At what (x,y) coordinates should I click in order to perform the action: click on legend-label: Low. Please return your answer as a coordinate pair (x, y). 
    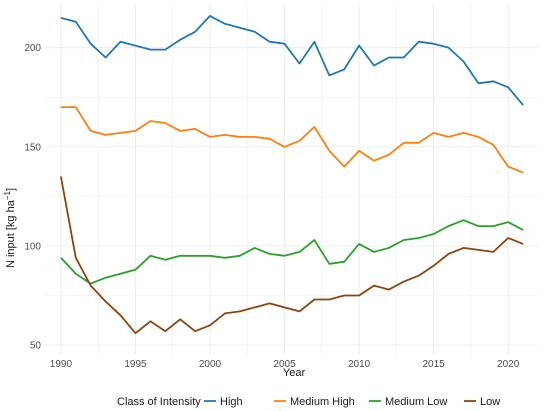
    Looking at the image, I should click on (490, 402).